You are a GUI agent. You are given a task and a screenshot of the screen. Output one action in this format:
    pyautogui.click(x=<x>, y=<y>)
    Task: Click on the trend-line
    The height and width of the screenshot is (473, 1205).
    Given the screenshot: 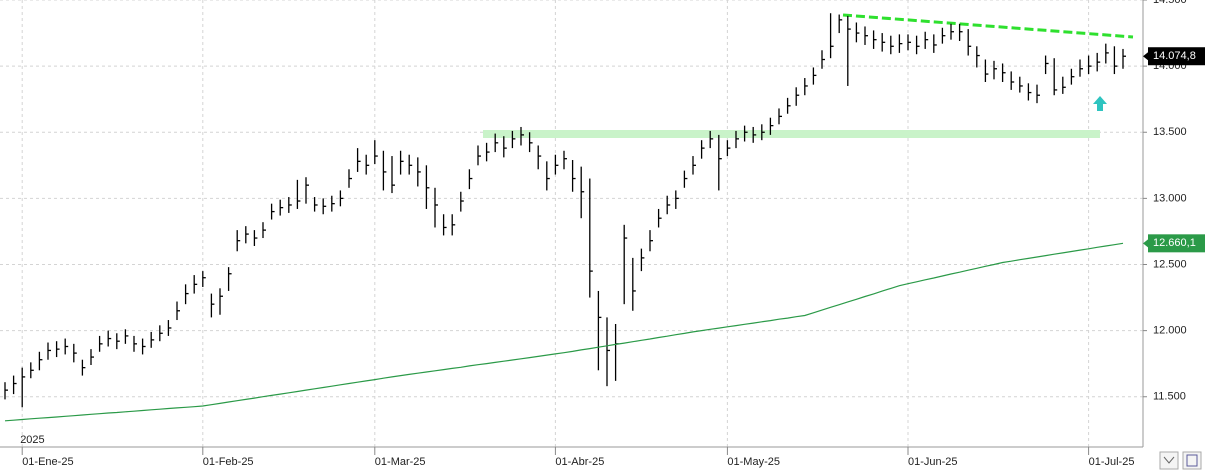 What is the action you would take?
    pyautogui.click(x=988, y=26)
    